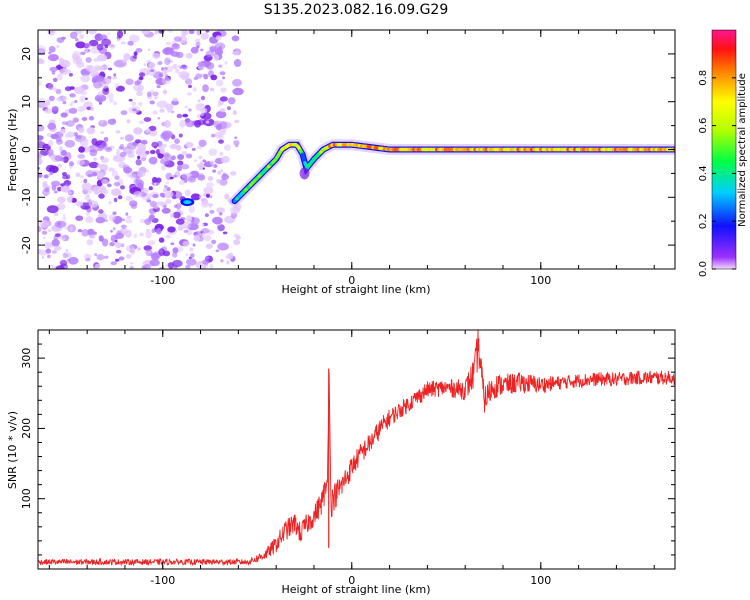 Image resolution: width=750 pixels, height=600 pixels. What do you see at coordinates (26, 428) in the screenshot?
I see `y-tick-label: 200` at bounding box center [26, 428].